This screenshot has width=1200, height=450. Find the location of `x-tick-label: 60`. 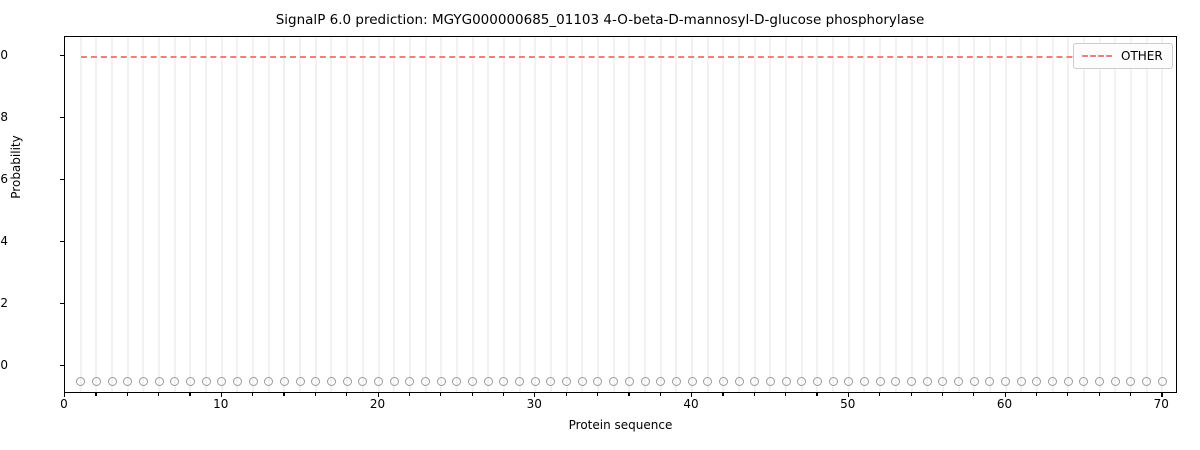

x-tick-label: 60 is located at coordinates (1004, 404).